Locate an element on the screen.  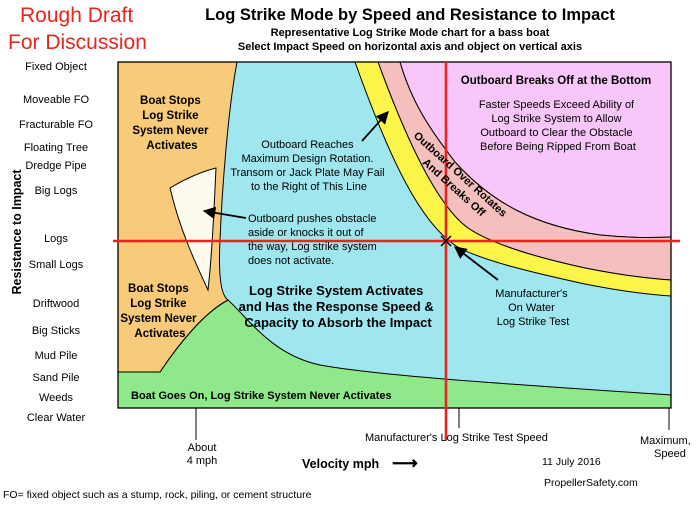
activates-line1: Log Strike System Activates is located at coordinates (336, 290).